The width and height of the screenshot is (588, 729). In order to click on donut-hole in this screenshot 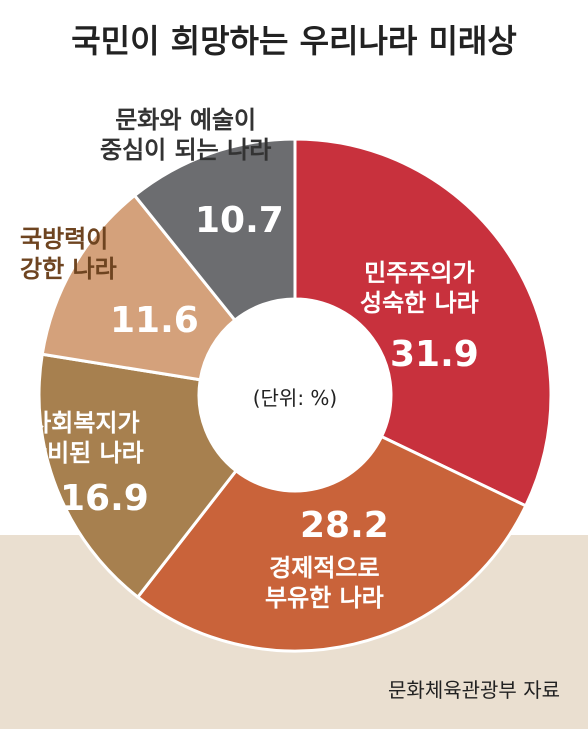, I will do `click(295, 395)`.